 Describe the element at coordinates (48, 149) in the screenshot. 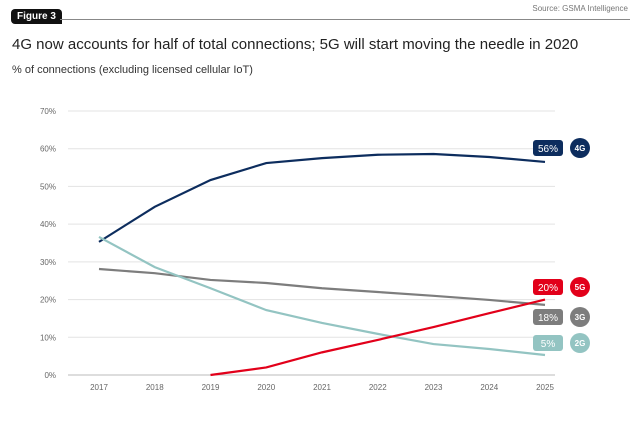

I see `y-tick-label: 60%` at that location.